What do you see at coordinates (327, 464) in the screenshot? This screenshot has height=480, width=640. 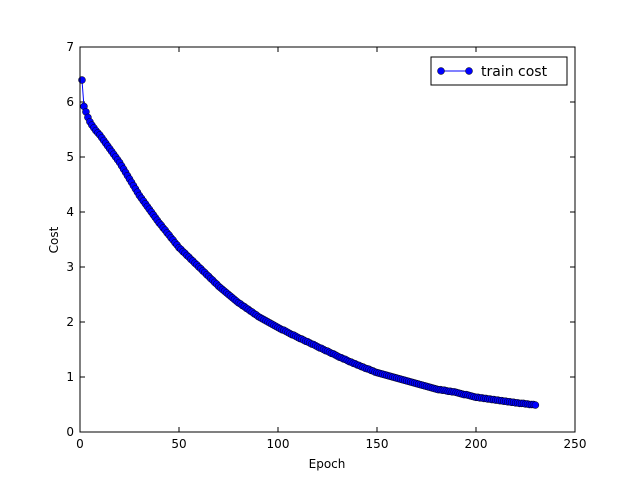 I see `x-axis-label: Epoch` at bounding box center [327, 464].